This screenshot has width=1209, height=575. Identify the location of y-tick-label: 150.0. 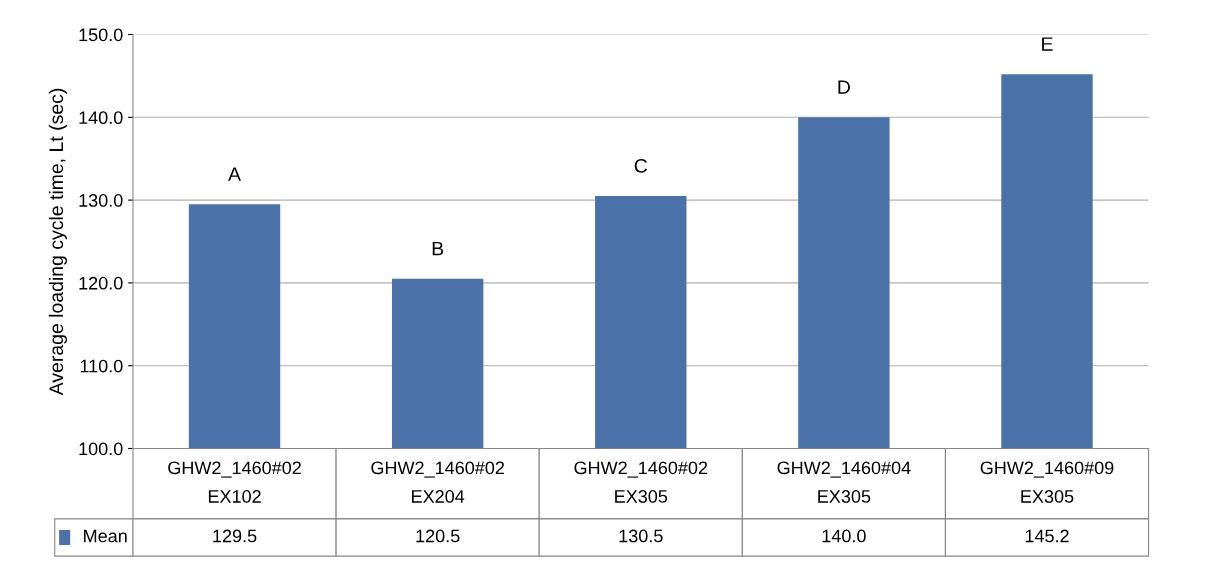
(101, 35).